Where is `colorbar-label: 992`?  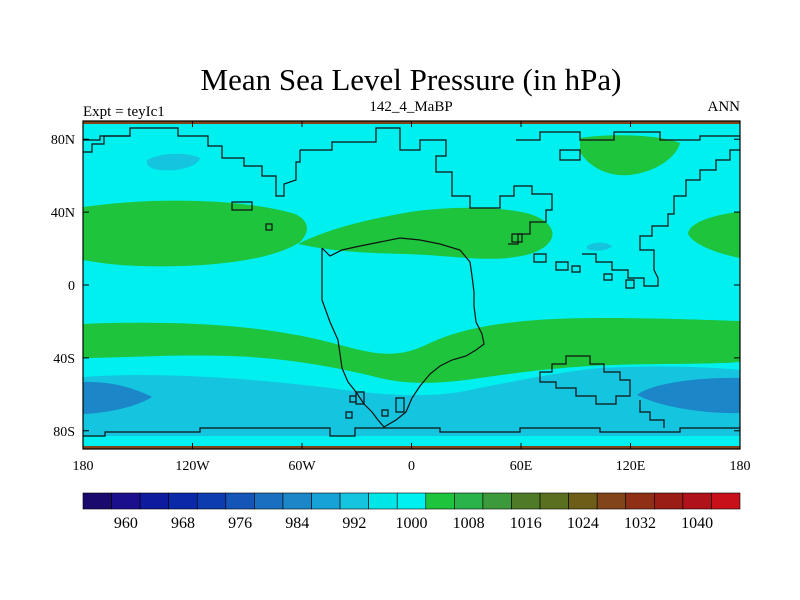
colorbar-label: 992 is located at coordinates (354, 523).